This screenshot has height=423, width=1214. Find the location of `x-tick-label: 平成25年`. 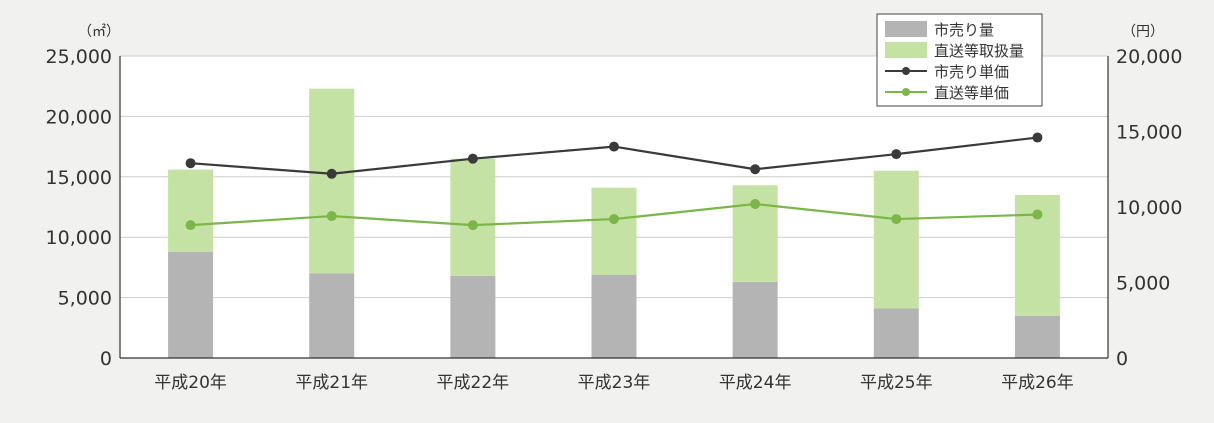

x-tick-label: 平成25年 is located at coordinates (896, 383).